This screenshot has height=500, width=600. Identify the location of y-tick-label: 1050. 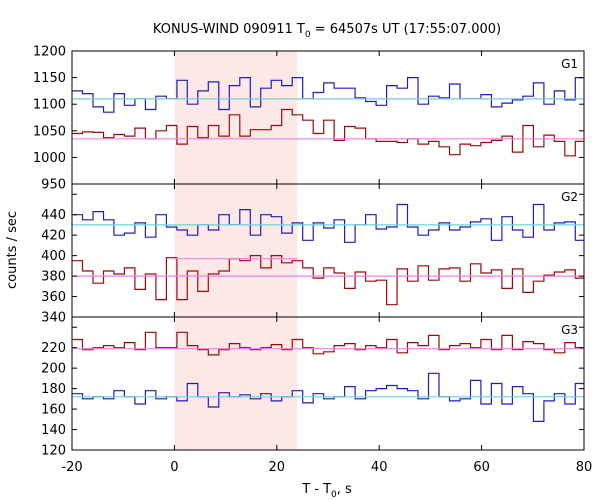
(49, 131).